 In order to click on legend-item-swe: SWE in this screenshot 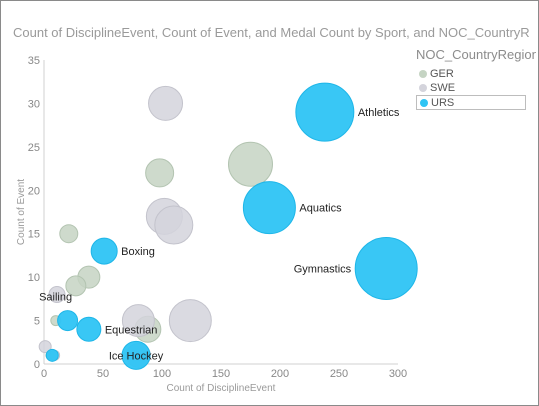, I will do `click(435, 88)`.